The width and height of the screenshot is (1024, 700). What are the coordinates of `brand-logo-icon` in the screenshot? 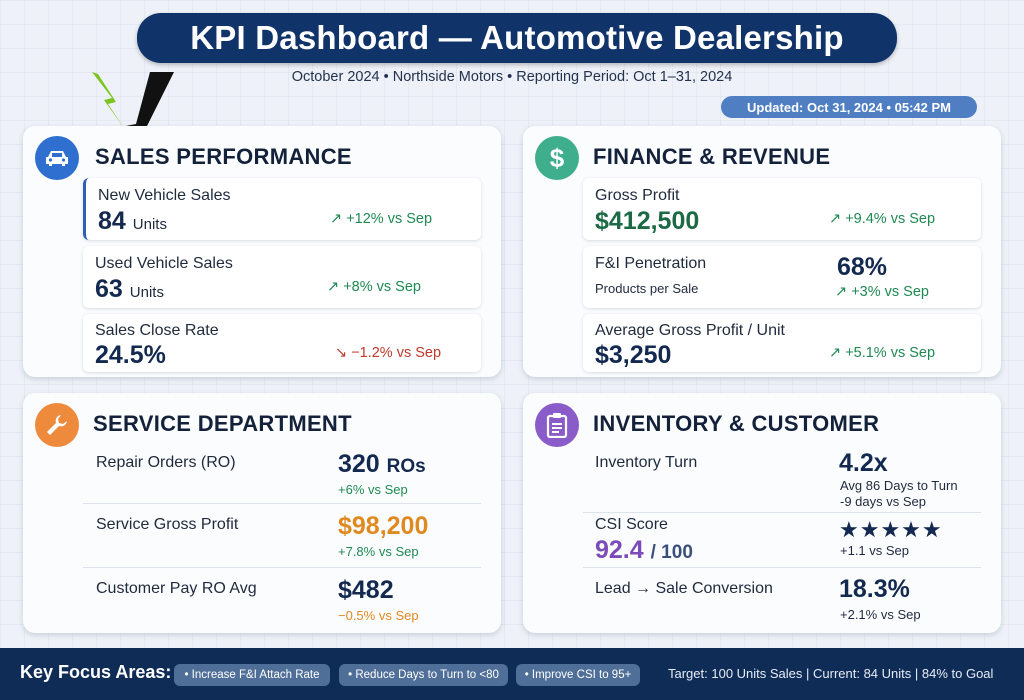 It's located at (133, 102).